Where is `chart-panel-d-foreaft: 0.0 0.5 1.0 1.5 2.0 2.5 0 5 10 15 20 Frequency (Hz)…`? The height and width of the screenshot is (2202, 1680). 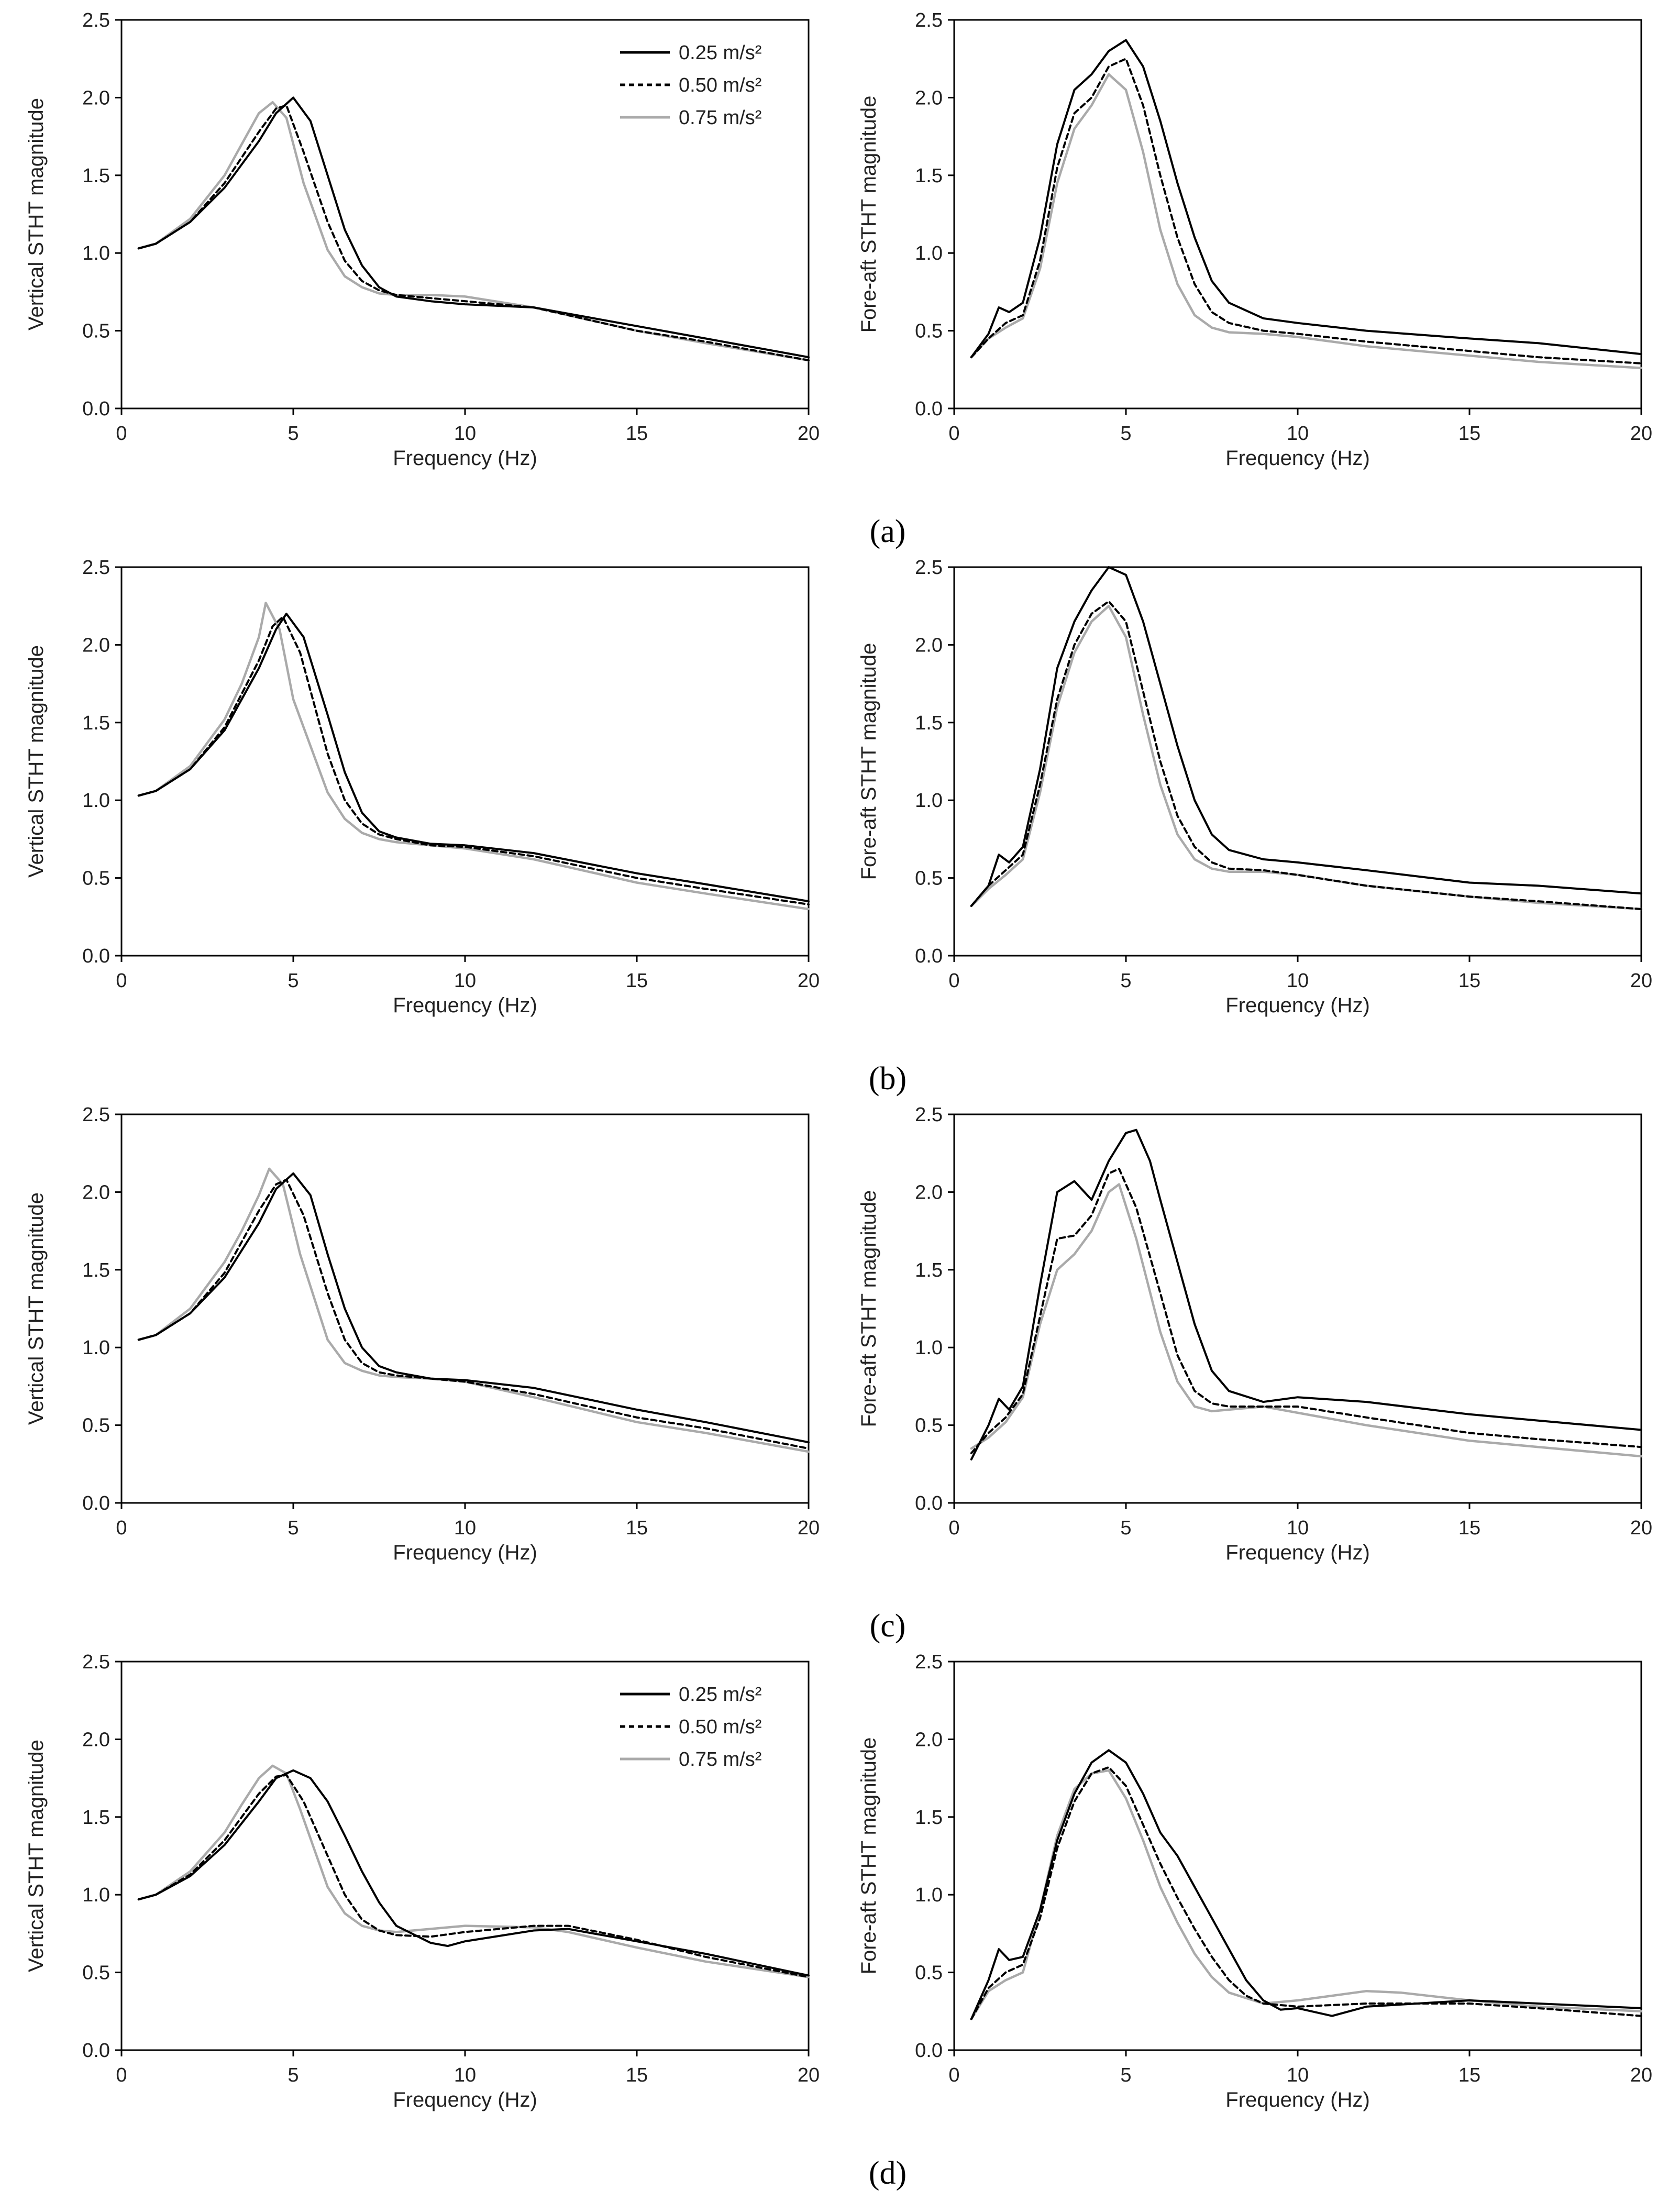
chart-panel-d-foreaft: 0.0 0.5 1.0 1.5 2.0 2.5 0 5 10 15 20 Frequency (Hz)… is located at coordinates (1254, 1881).